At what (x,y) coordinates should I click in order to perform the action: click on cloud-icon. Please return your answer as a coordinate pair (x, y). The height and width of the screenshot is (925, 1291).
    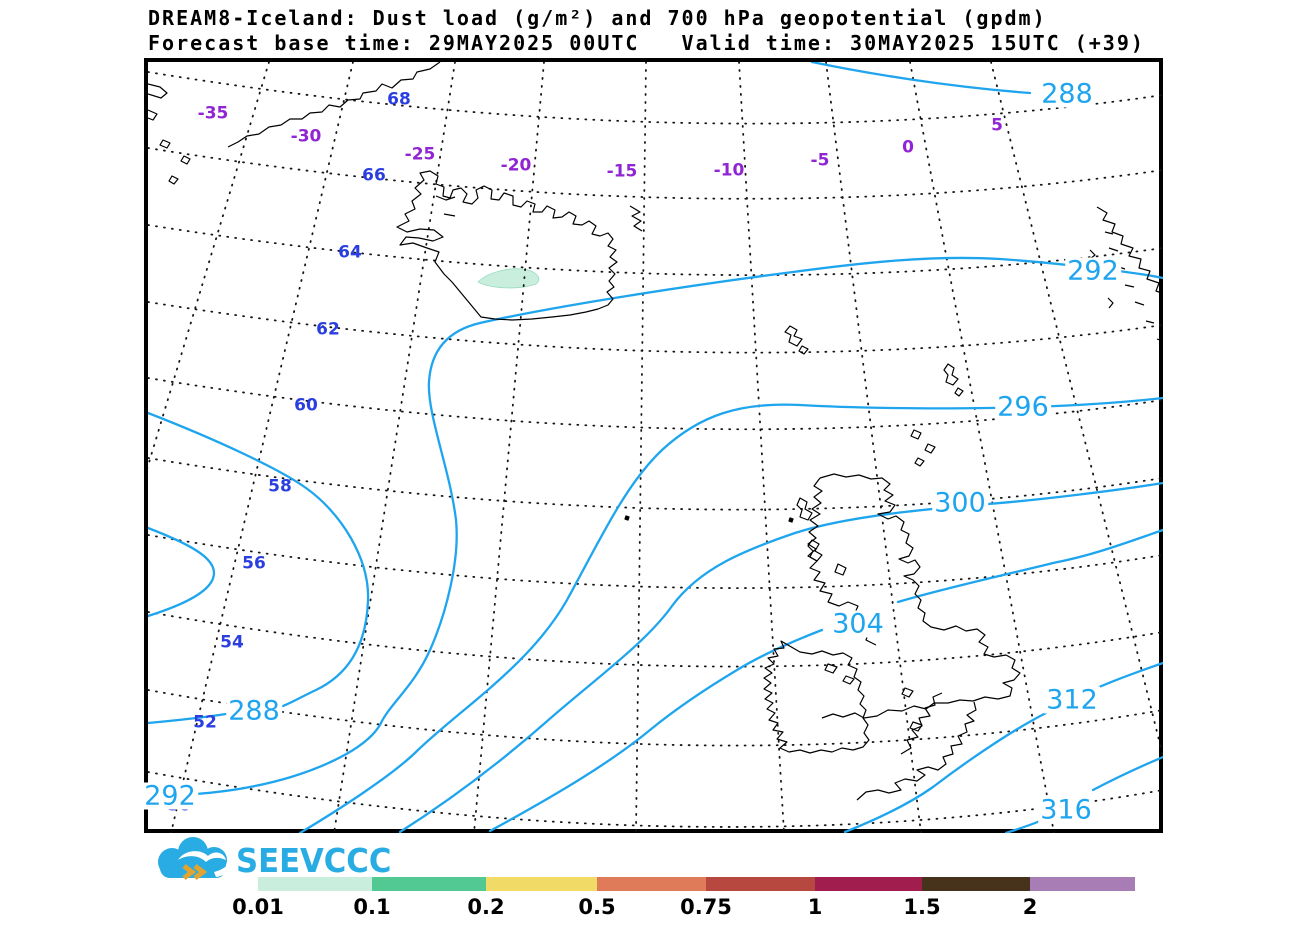
    Looking at the image, I should click on (195, 858).